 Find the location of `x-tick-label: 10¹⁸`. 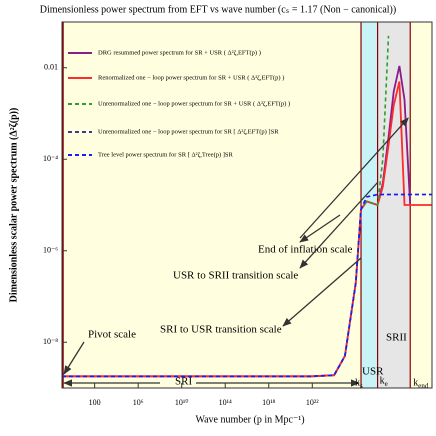

x-tick-label: 10¹⁸ is located at coordinates (268, 402).